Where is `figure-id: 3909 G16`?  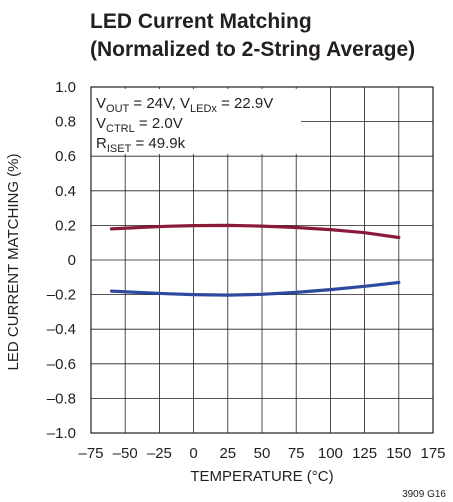
figure-id: 3909 G16 is located at coordinates (424, 494).